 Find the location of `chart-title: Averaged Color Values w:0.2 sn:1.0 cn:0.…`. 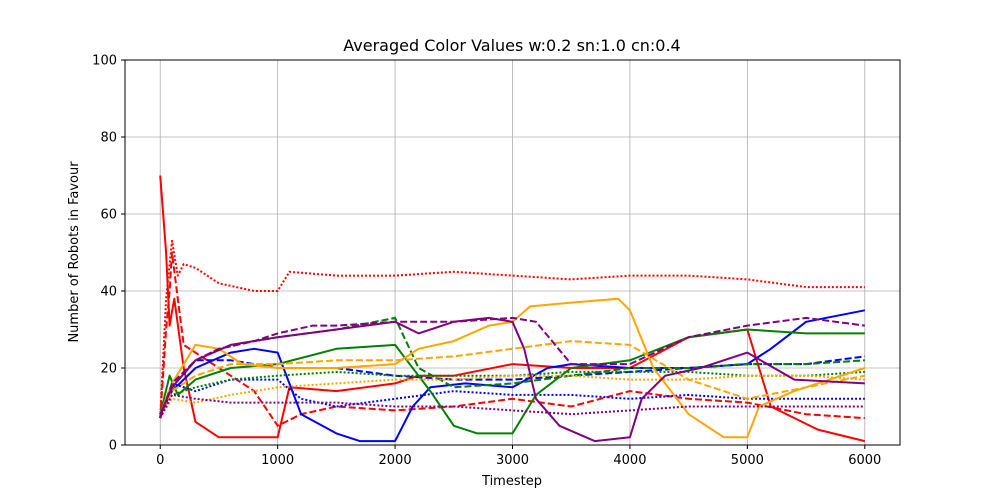

chart-title: Averaged Color Values w:0.2 sn:1.0 cn:0.… is located at coordinates (511, 45).